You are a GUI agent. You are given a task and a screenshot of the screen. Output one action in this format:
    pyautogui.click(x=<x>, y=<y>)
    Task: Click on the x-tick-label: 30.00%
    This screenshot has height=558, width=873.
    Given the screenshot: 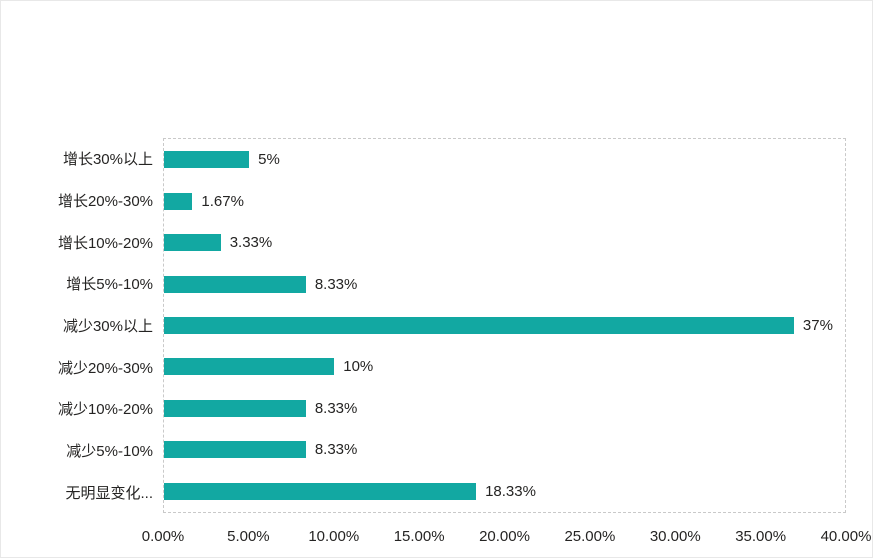 What is the action you would take?
    pyautogui.click(x=675, y=536)
    